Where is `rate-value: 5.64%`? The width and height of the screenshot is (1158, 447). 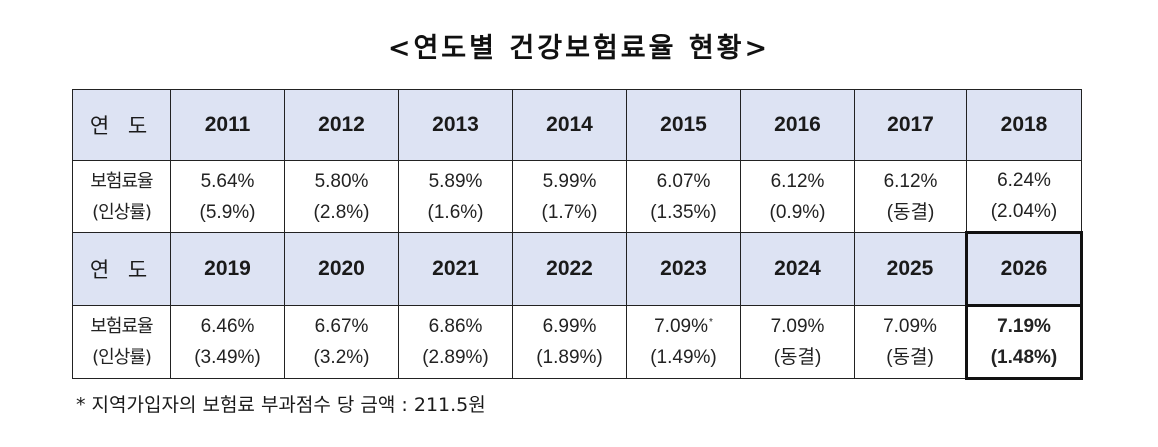
rate-value: 5.64% is located at coordinates (227, 181).